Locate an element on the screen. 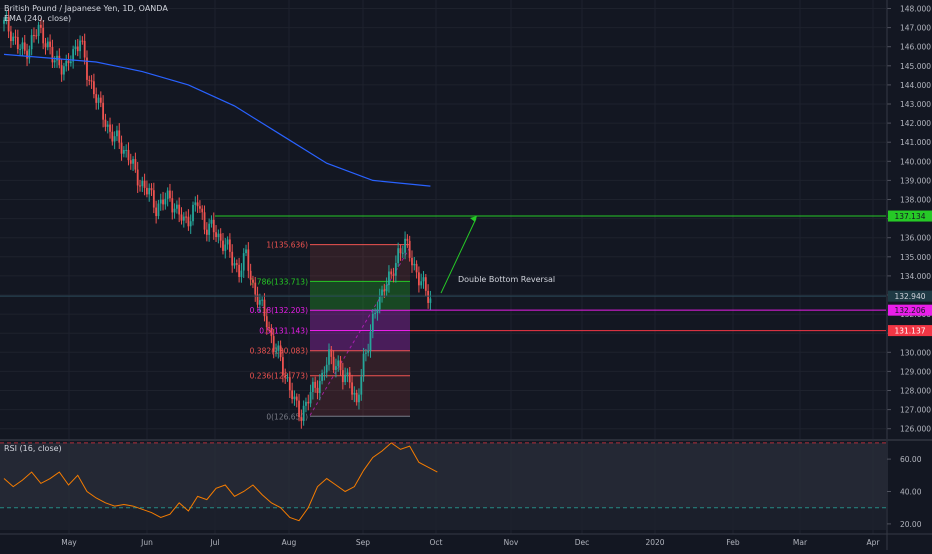 The image size is (932, 554). symbol-title: British Pound / Japanese Yen, 1D, OANDA is located at coordinates (86, 8).